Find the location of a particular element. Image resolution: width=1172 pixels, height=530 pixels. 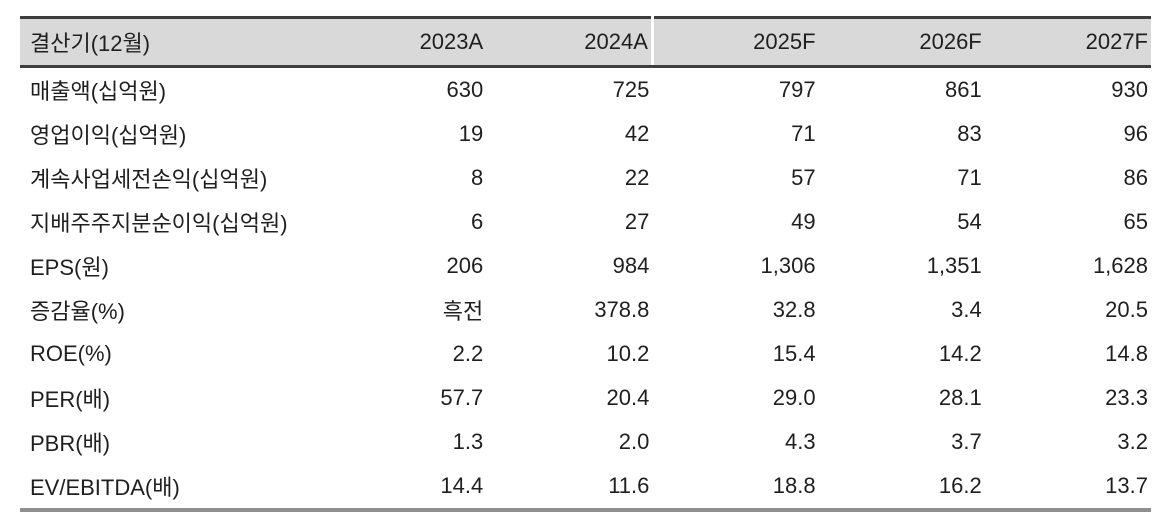

row-value: 22 is located at coordinates (637, 177).